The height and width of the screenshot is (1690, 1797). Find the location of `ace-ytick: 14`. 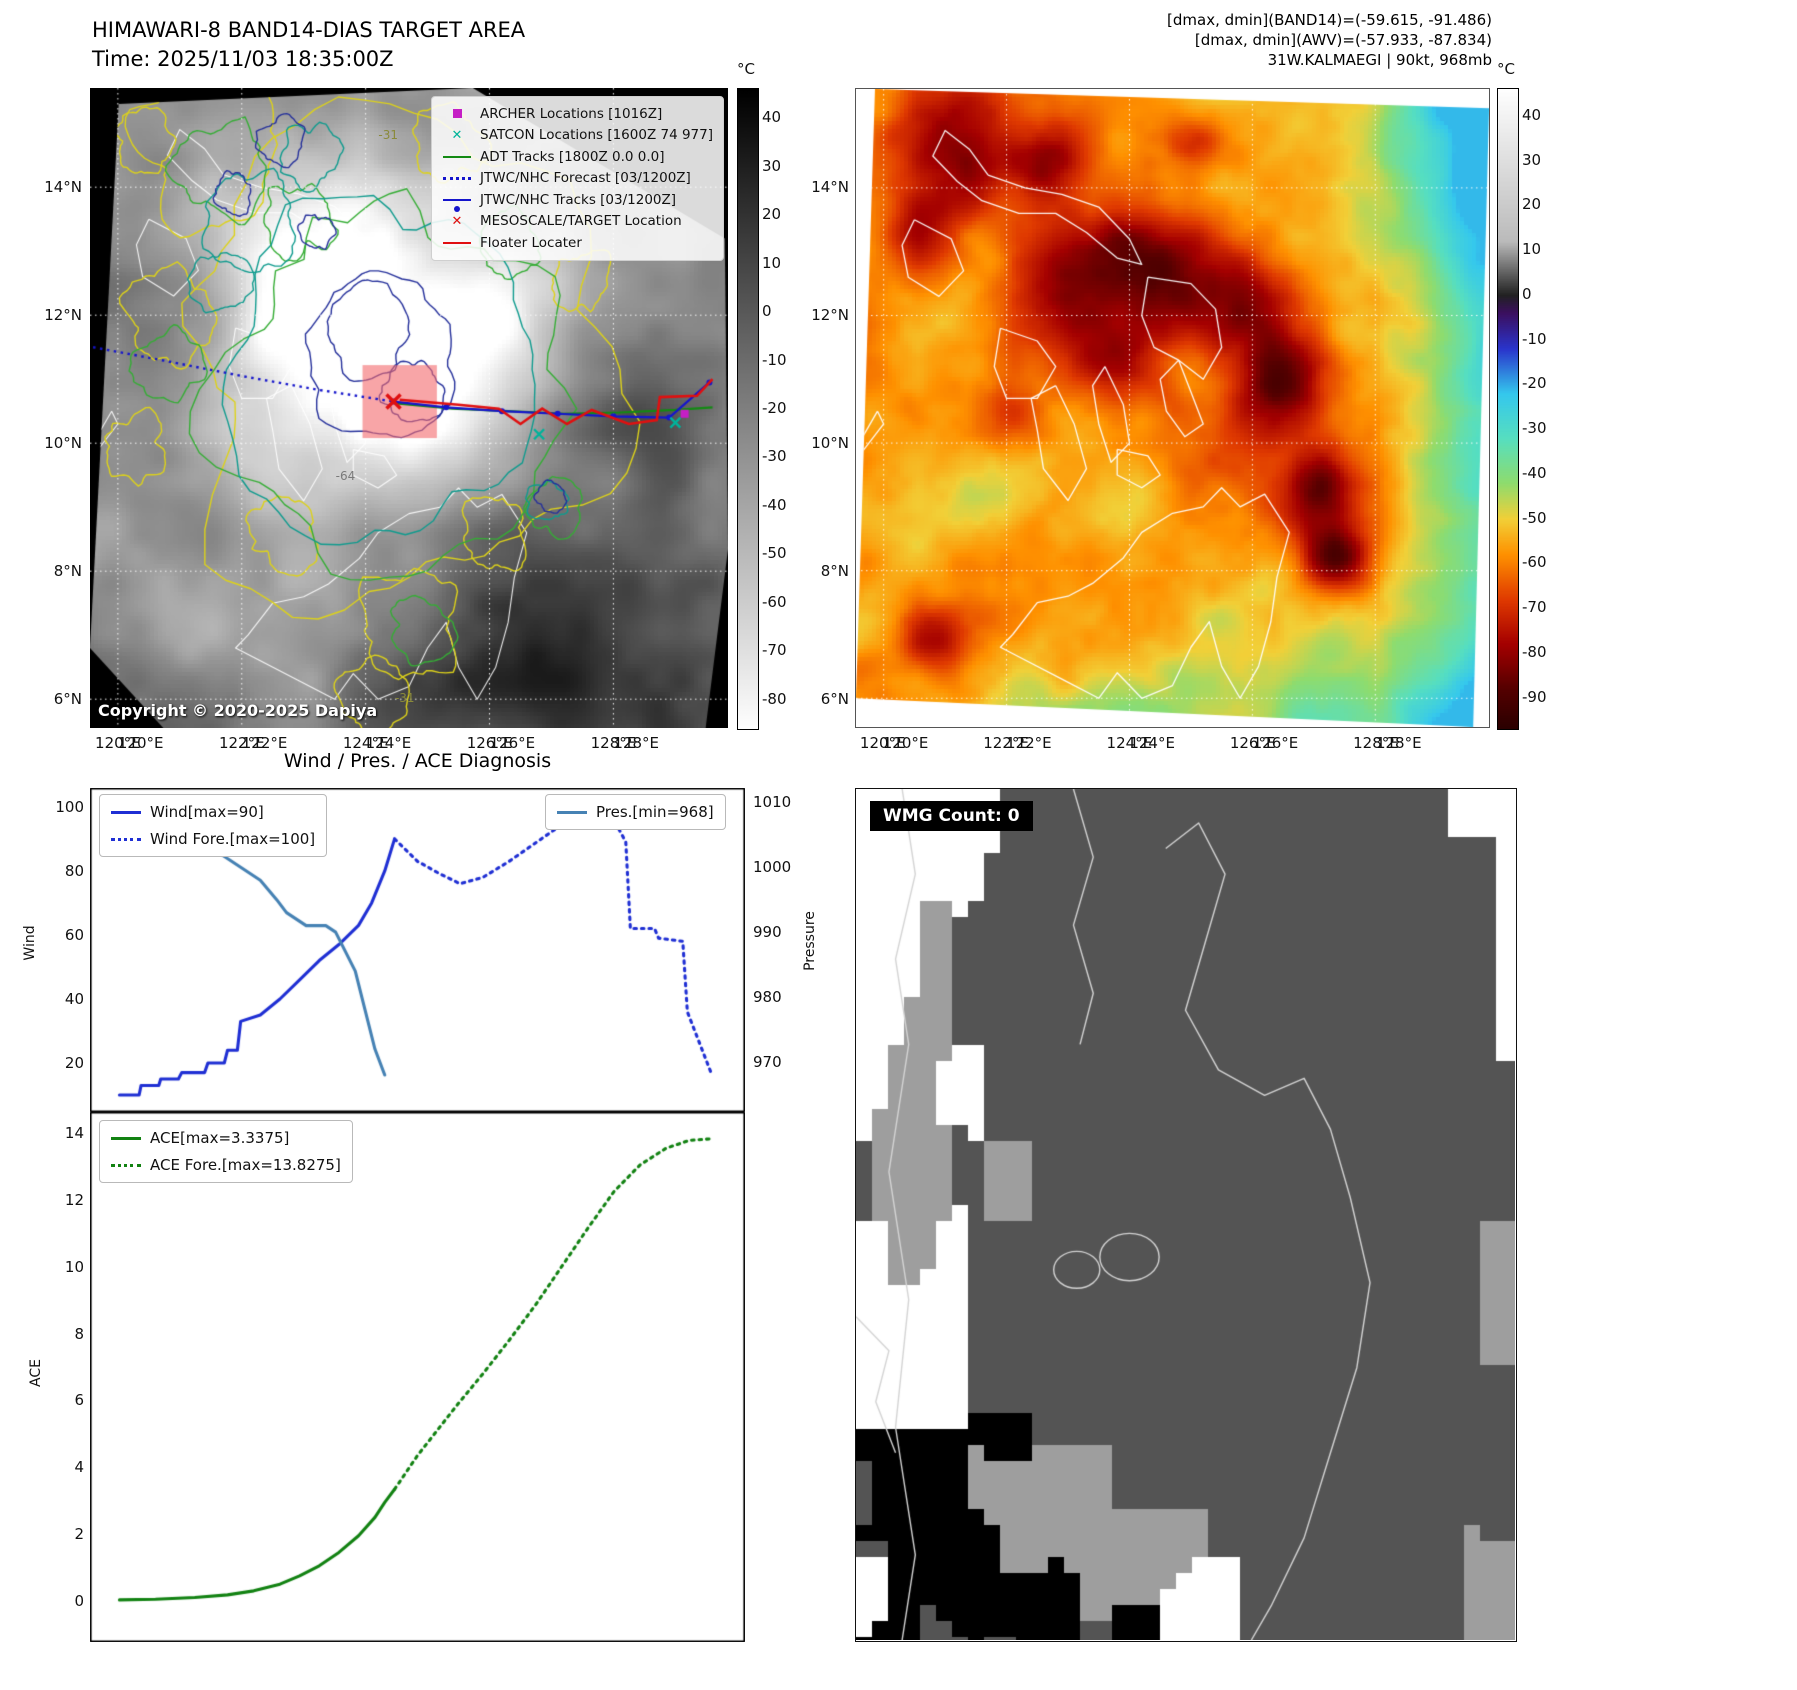

ace-ytick: 14 is located at coordinates (74, 1133).